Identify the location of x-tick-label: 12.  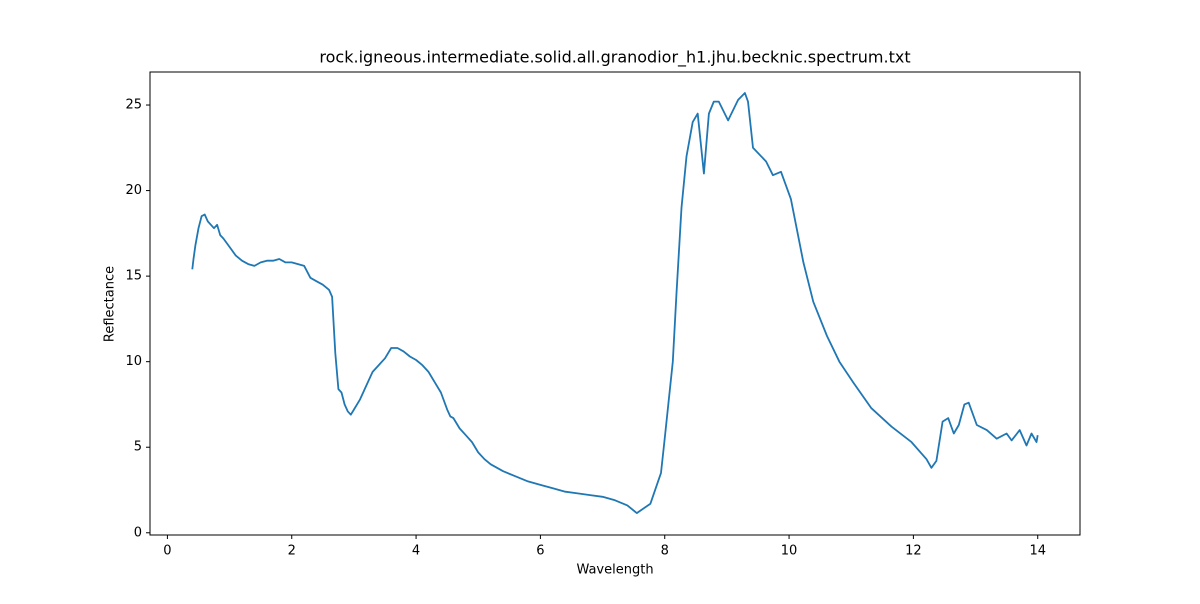
(913, 551).